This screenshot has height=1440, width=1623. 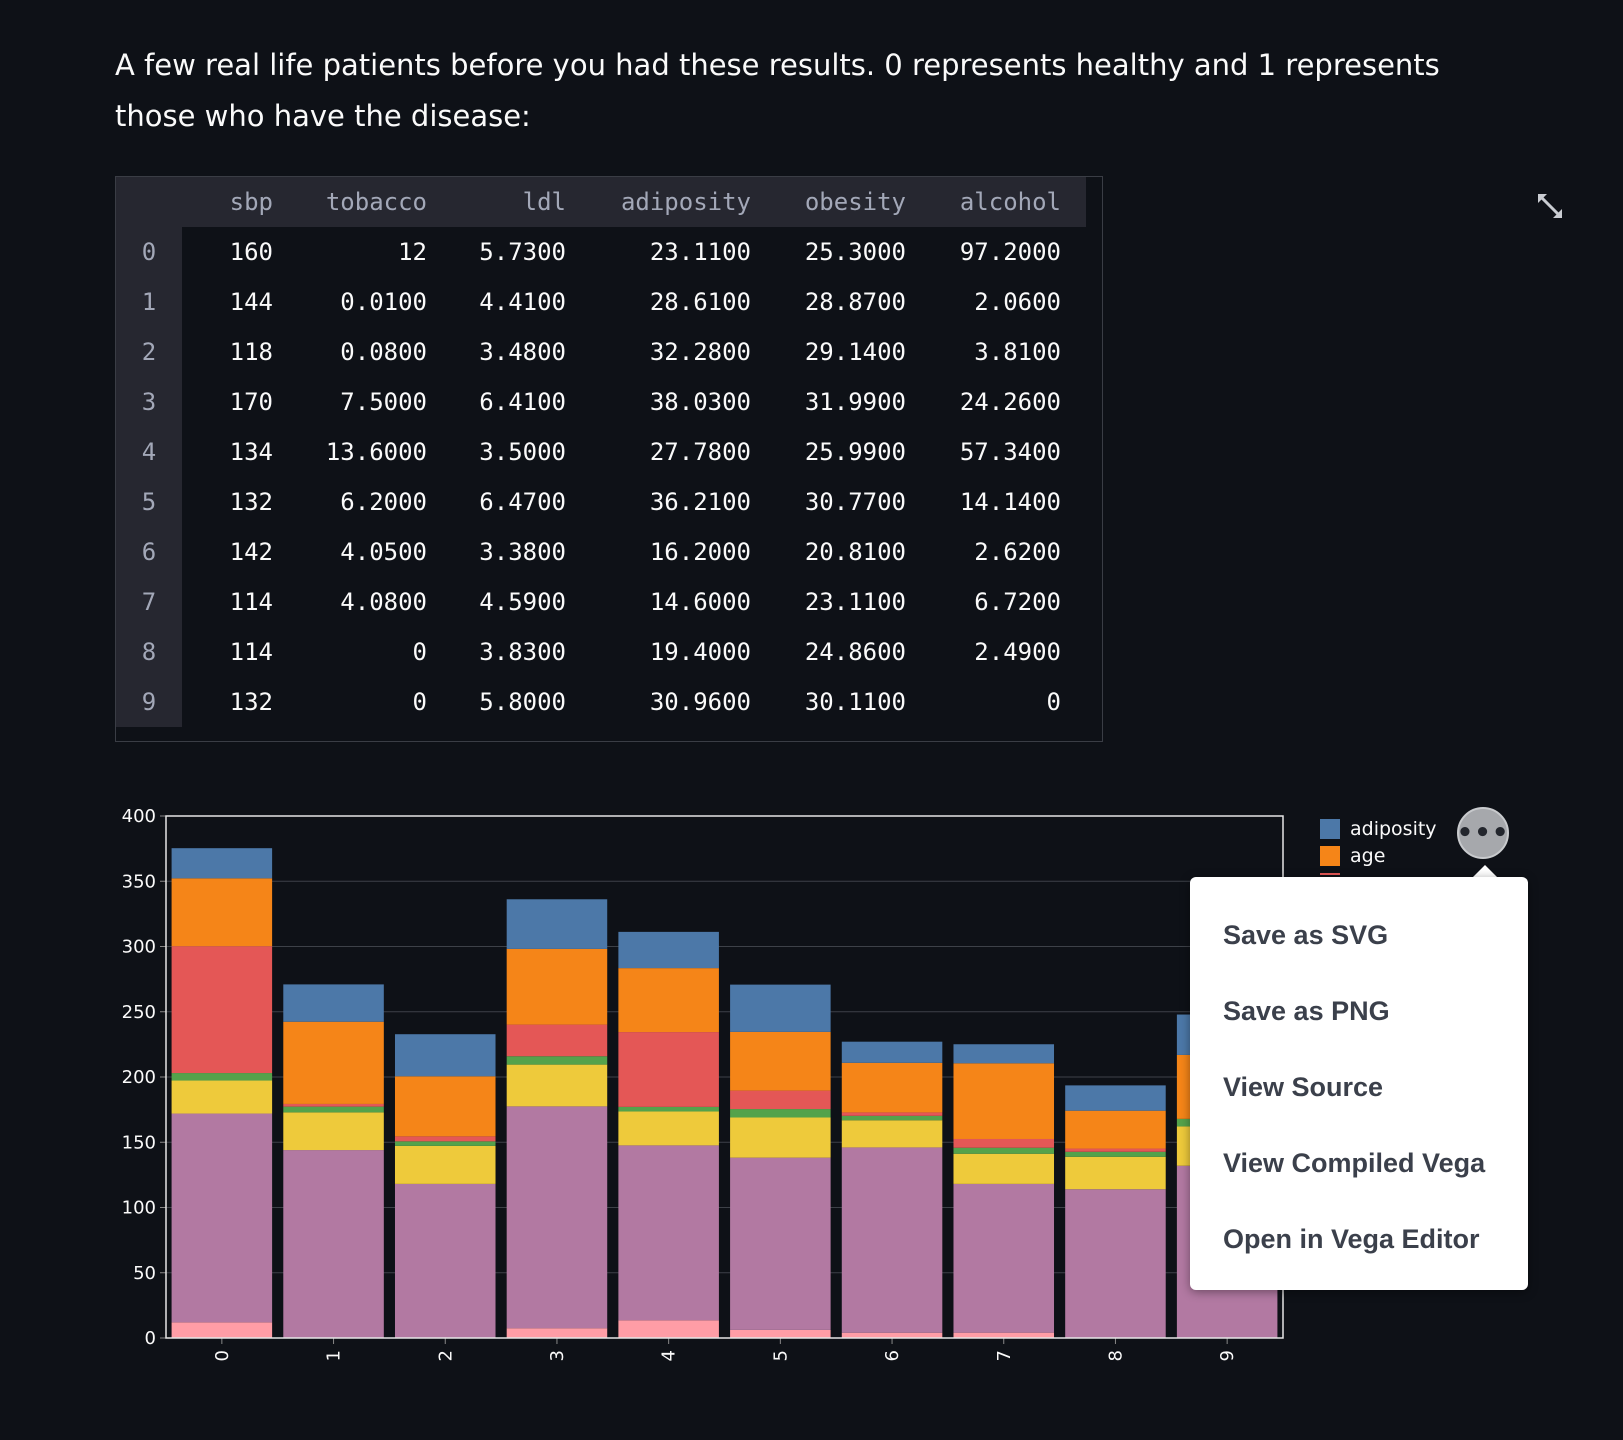 I want to click on table-cell: 12, so click(x=412, y=252).